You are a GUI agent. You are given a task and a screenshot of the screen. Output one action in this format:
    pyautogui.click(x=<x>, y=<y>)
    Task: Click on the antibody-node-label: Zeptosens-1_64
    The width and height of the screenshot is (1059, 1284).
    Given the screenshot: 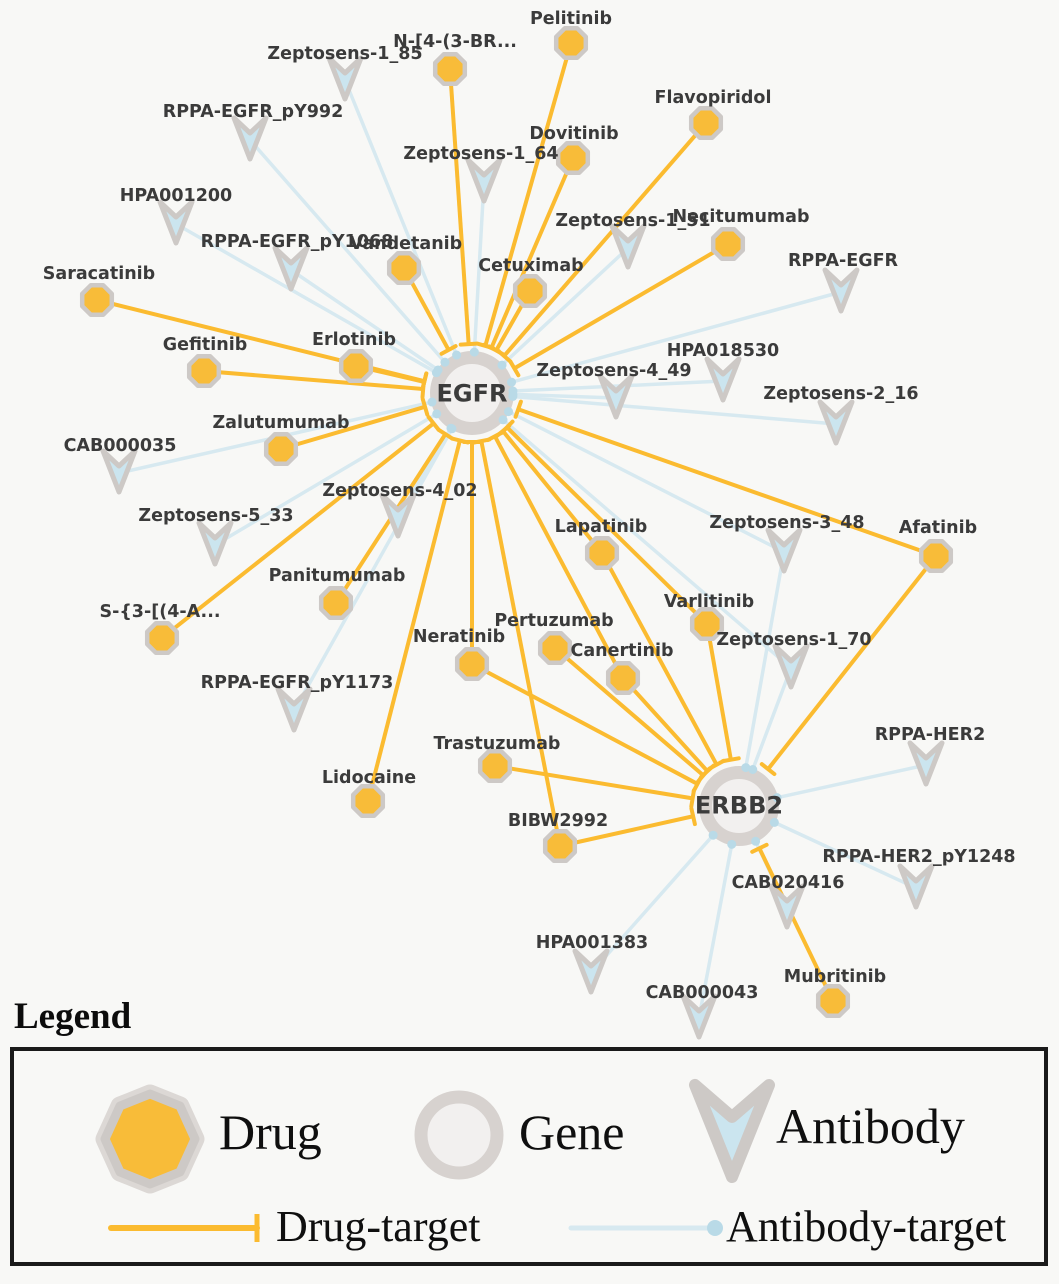 What is the action you would take?
    pyautogui.click(x=480, y=154)
    